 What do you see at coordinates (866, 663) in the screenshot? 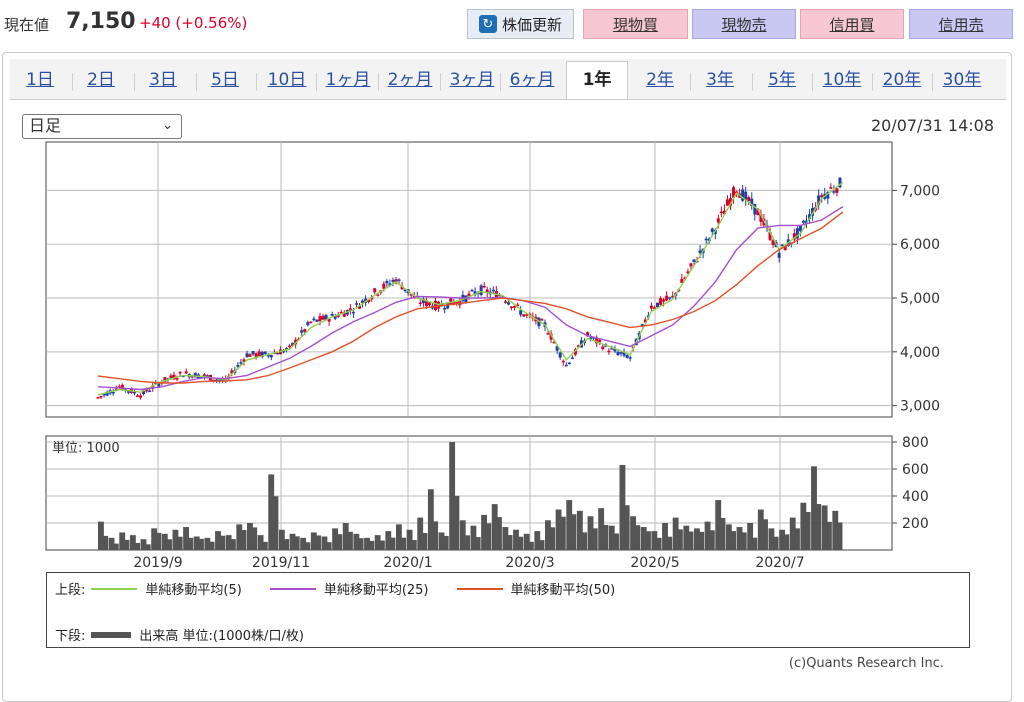
I see `copyright-notice: (c)Quants Research Inc.` at bounding box center [866, 663].